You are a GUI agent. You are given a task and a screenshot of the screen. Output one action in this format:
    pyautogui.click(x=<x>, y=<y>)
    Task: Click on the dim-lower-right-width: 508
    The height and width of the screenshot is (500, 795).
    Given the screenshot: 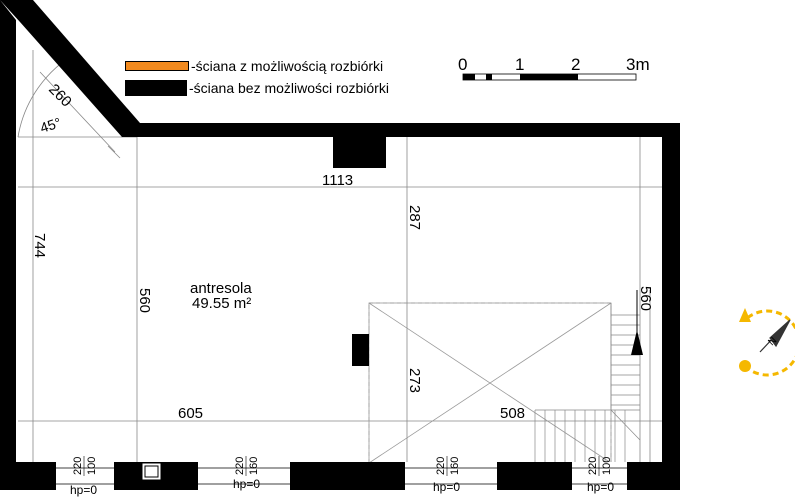 What is the action you would take?
    pyautogui.click(x=512, y=413)
    